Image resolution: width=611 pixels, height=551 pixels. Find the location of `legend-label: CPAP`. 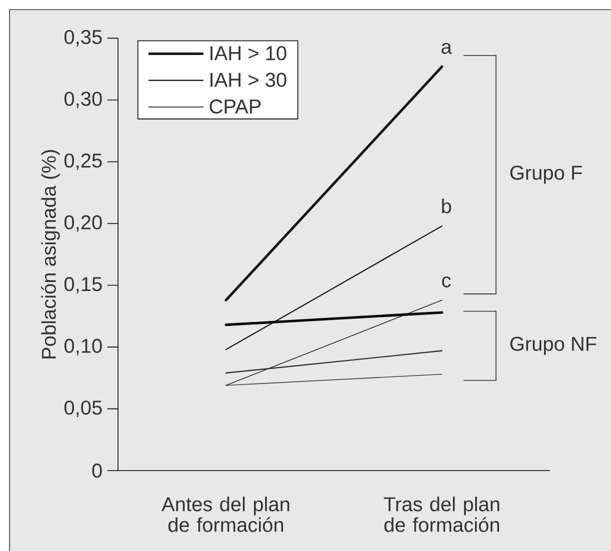

legend-label: CPAP is located at coordinates (235, 106).